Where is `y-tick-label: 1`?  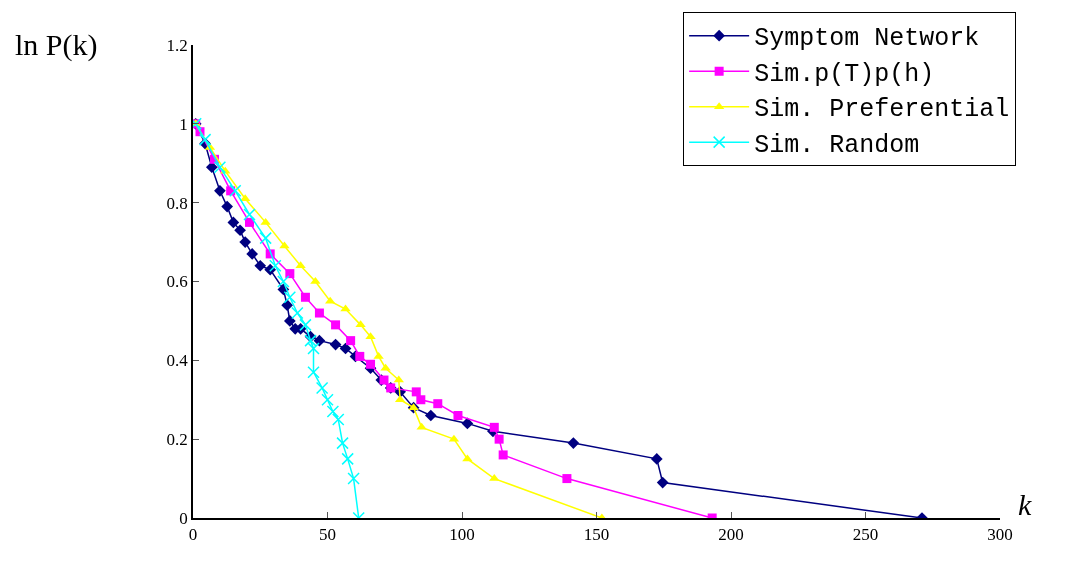 y-tick-label: 1 is located at coordinates (183, 124).